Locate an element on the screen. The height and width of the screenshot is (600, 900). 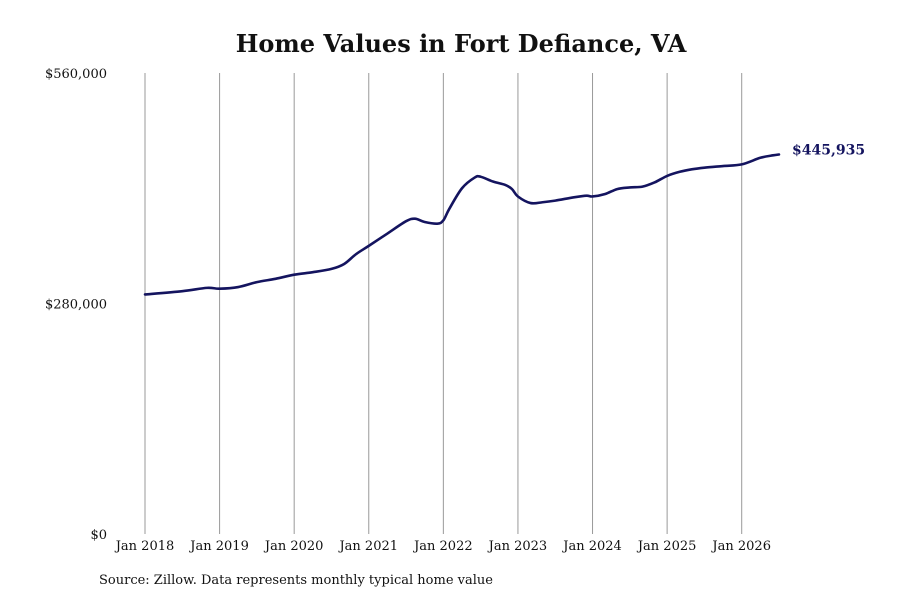
chart-title: Home Values in Fort Defiance, VA is located at coordinates (461, 43).